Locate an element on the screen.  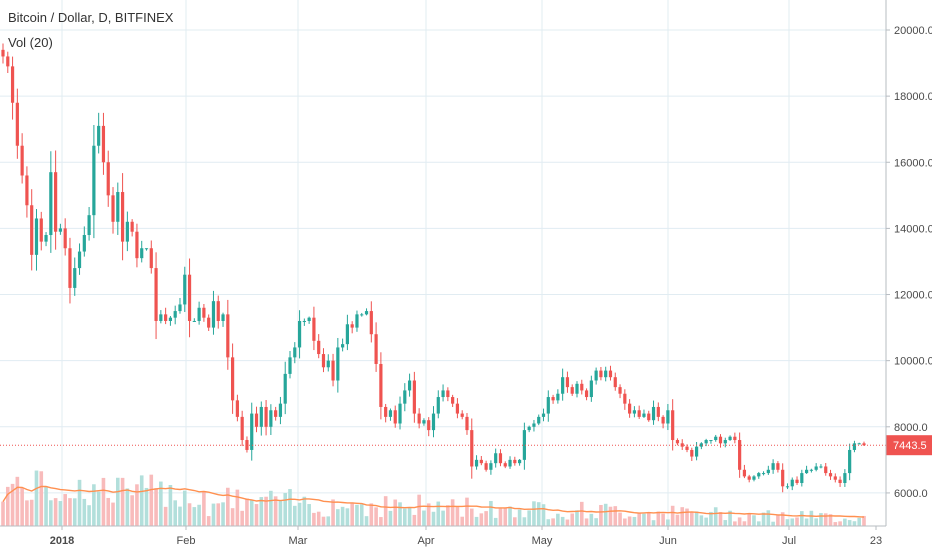
y-tick-label: 16000.0 is located at coordinates (913, 163).